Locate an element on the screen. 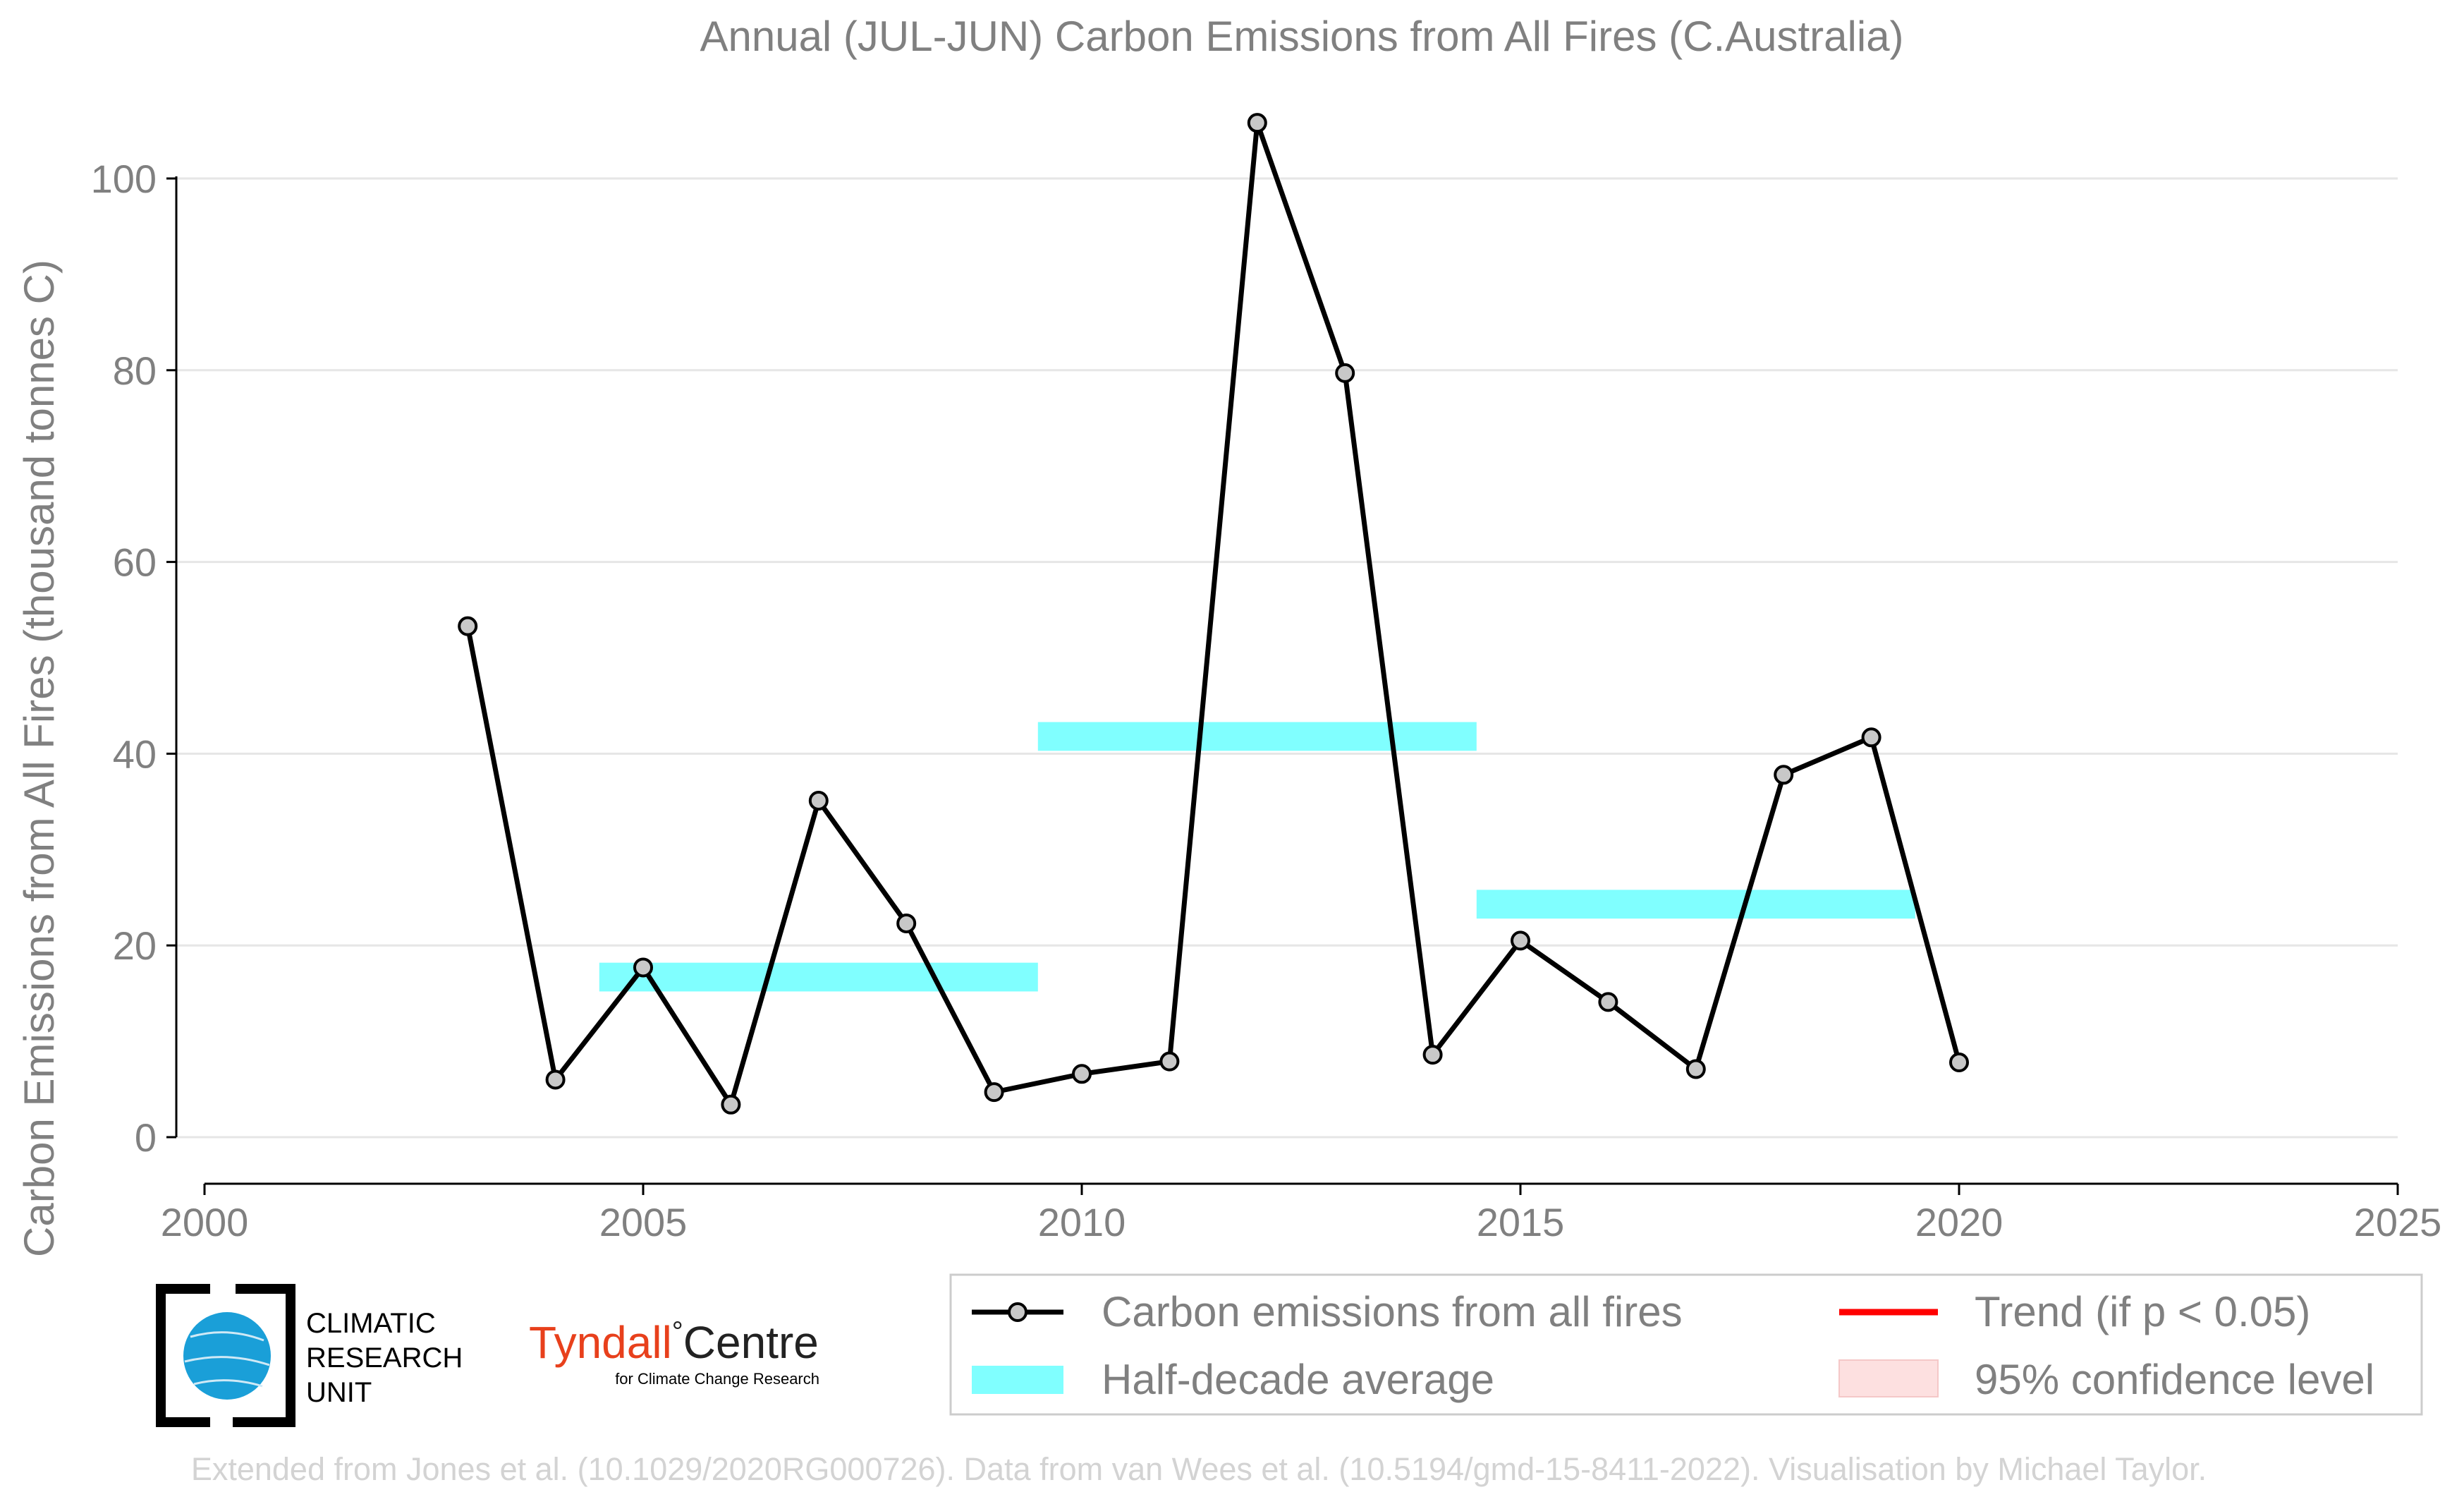 The width and height of the screenshot is (2464, 1504). y-tick-label: 100 is located at coordinates (124, 179).